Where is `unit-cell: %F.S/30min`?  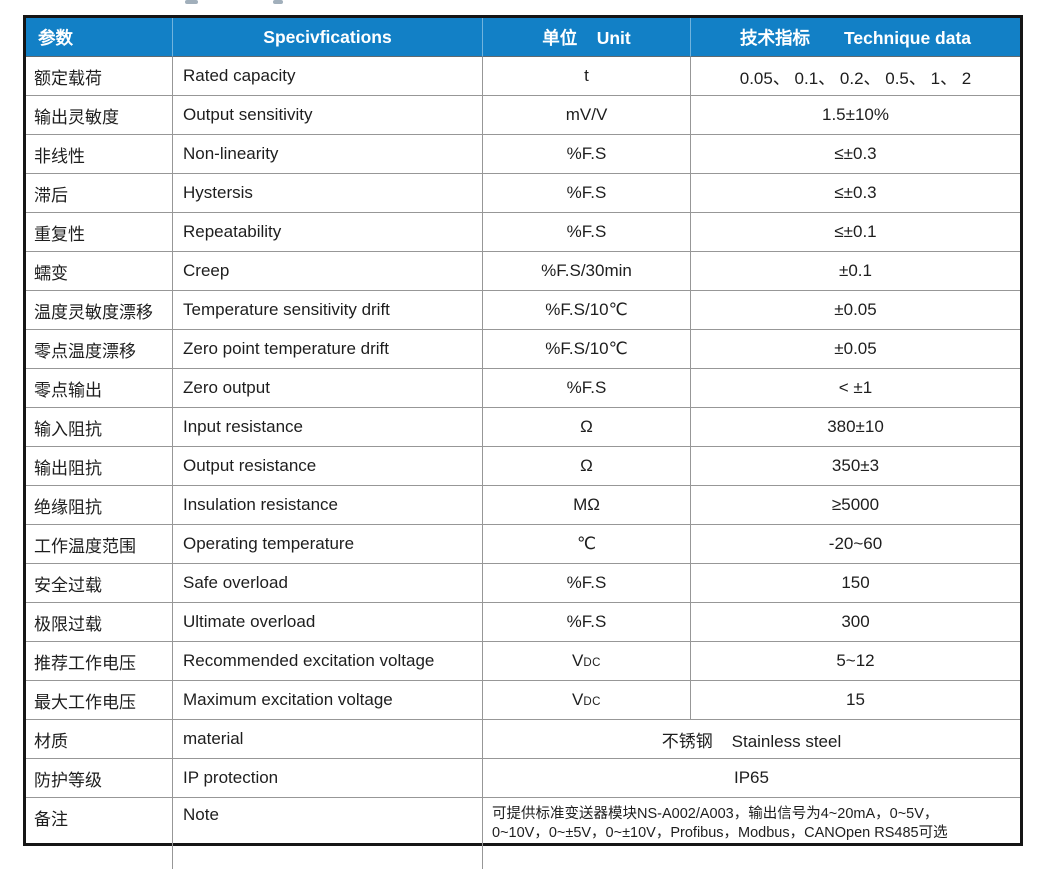
unit-cell: %F.S/30min is located at coordinates (587, 271).